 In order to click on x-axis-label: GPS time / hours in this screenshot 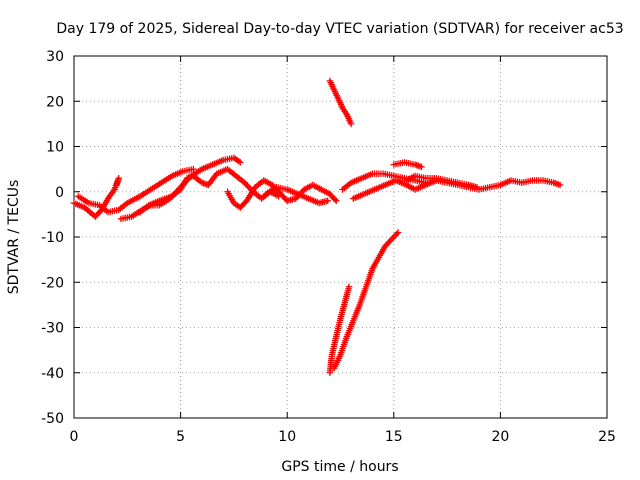, I will do `click(339, 467)`.